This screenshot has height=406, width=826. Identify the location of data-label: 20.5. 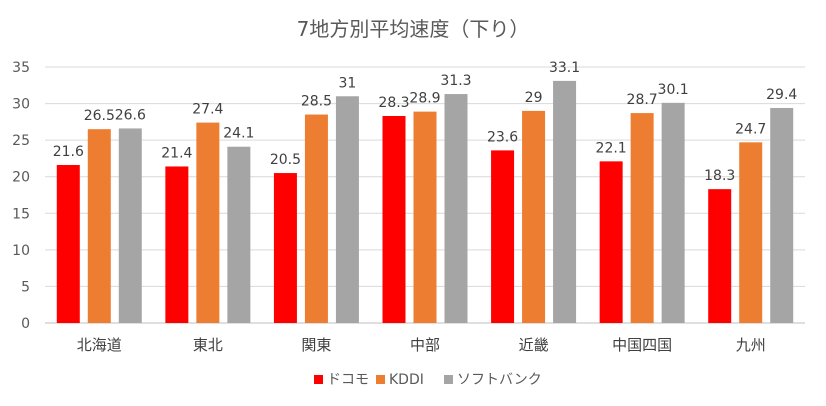
(285, 160).